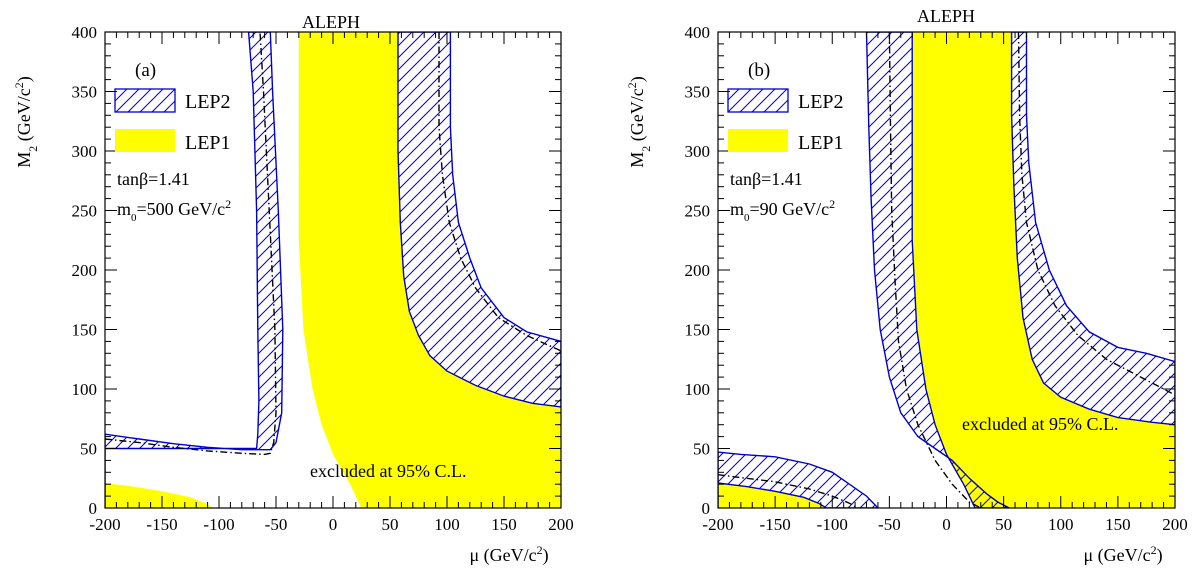 Image resolution: width=1203 pixels, height=573 pixels. Describe the element at coordinates (698, 270) in the screenshot. I see `y-tick-label-b: 200` at that location.